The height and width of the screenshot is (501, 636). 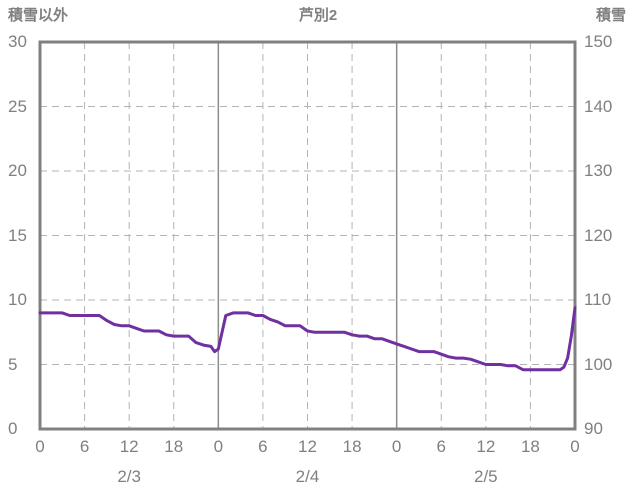 What do you see at coordinates (486, 476) in the screenshot?
I see `day-label-label: 2/5` at bounding box center [486, 476].